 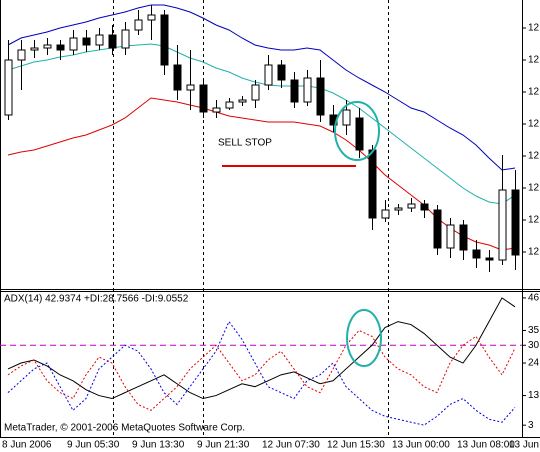 I want to click on x-tick-label: 13 Jun 00:00, so click(x=421, y=445).